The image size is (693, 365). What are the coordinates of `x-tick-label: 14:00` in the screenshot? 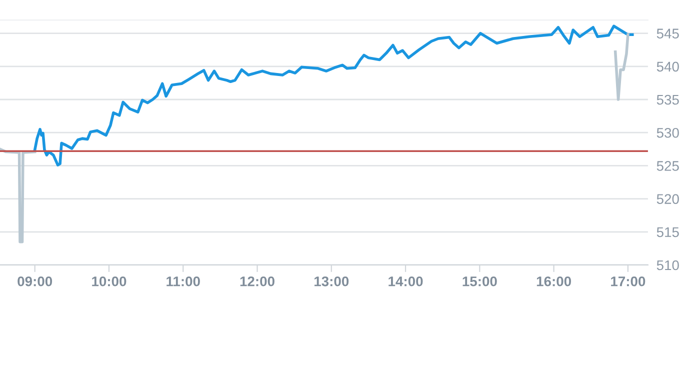 It's located at (405, 281).